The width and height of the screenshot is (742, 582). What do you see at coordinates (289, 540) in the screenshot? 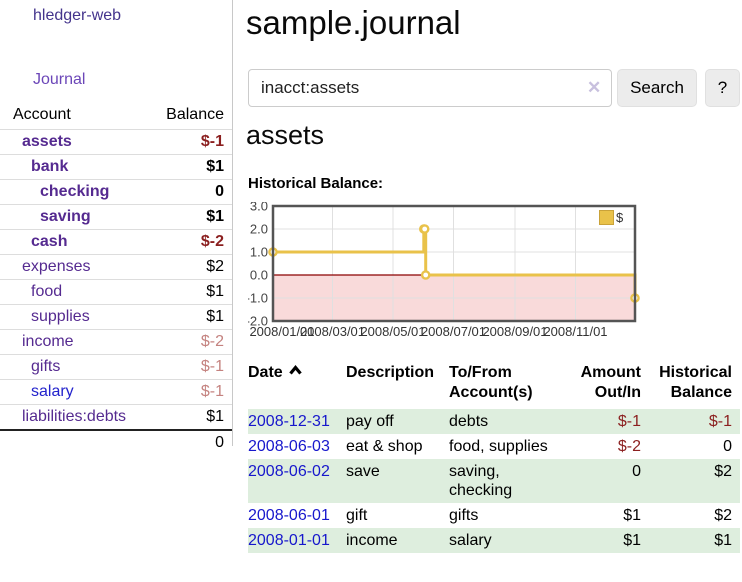
I see `transaction-date-link: 2008-01-01` at bounding box center [289, 540].